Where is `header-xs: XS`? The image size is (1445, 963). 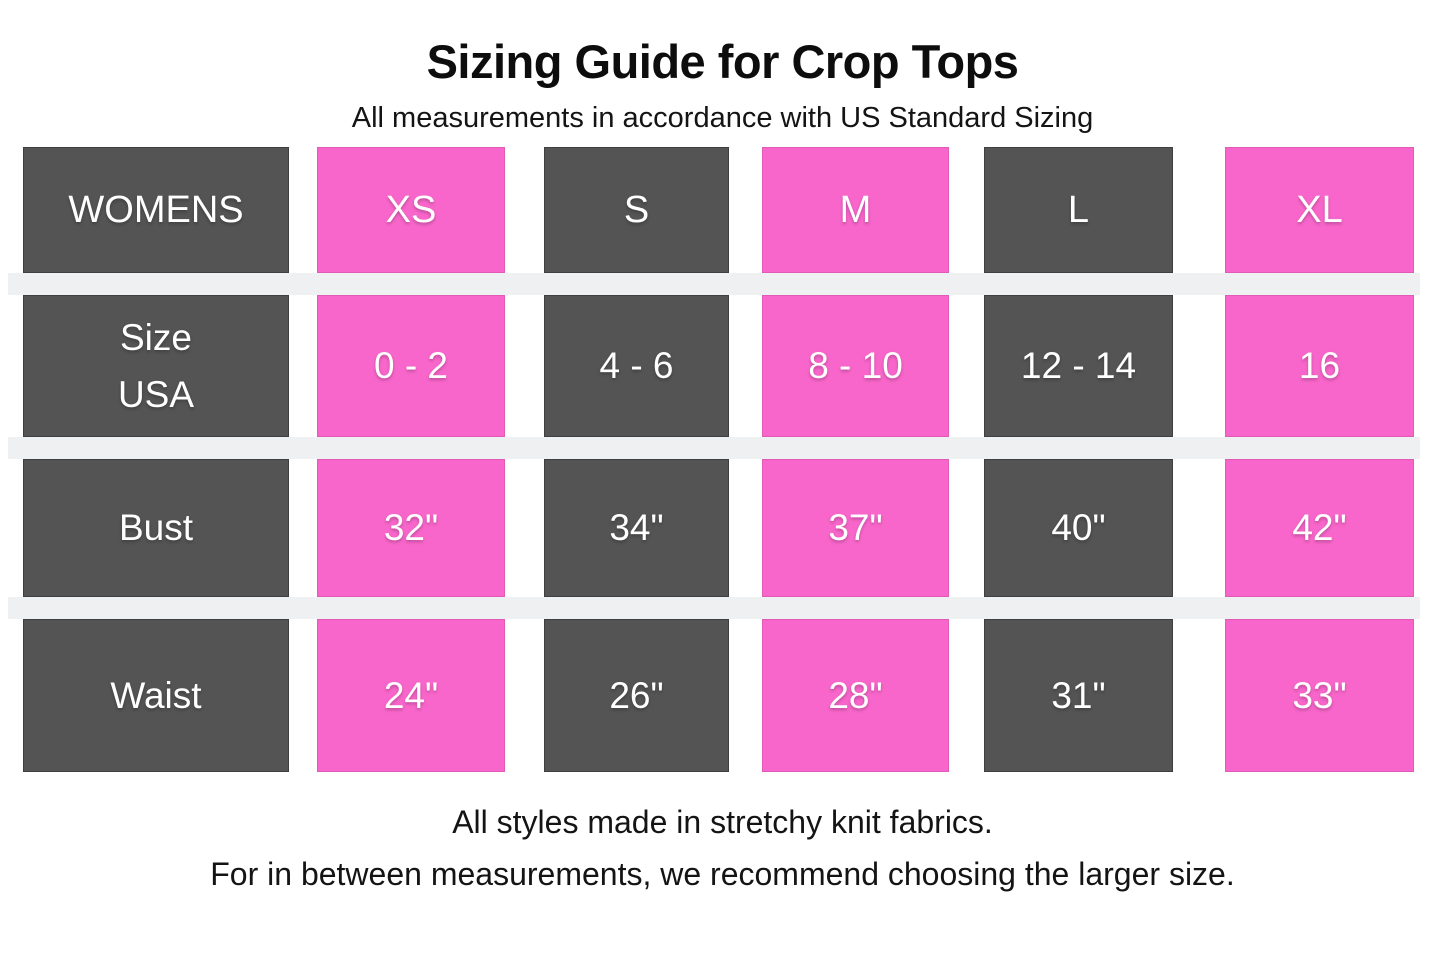 header-xs: XS is located at coordinates (411, 210).